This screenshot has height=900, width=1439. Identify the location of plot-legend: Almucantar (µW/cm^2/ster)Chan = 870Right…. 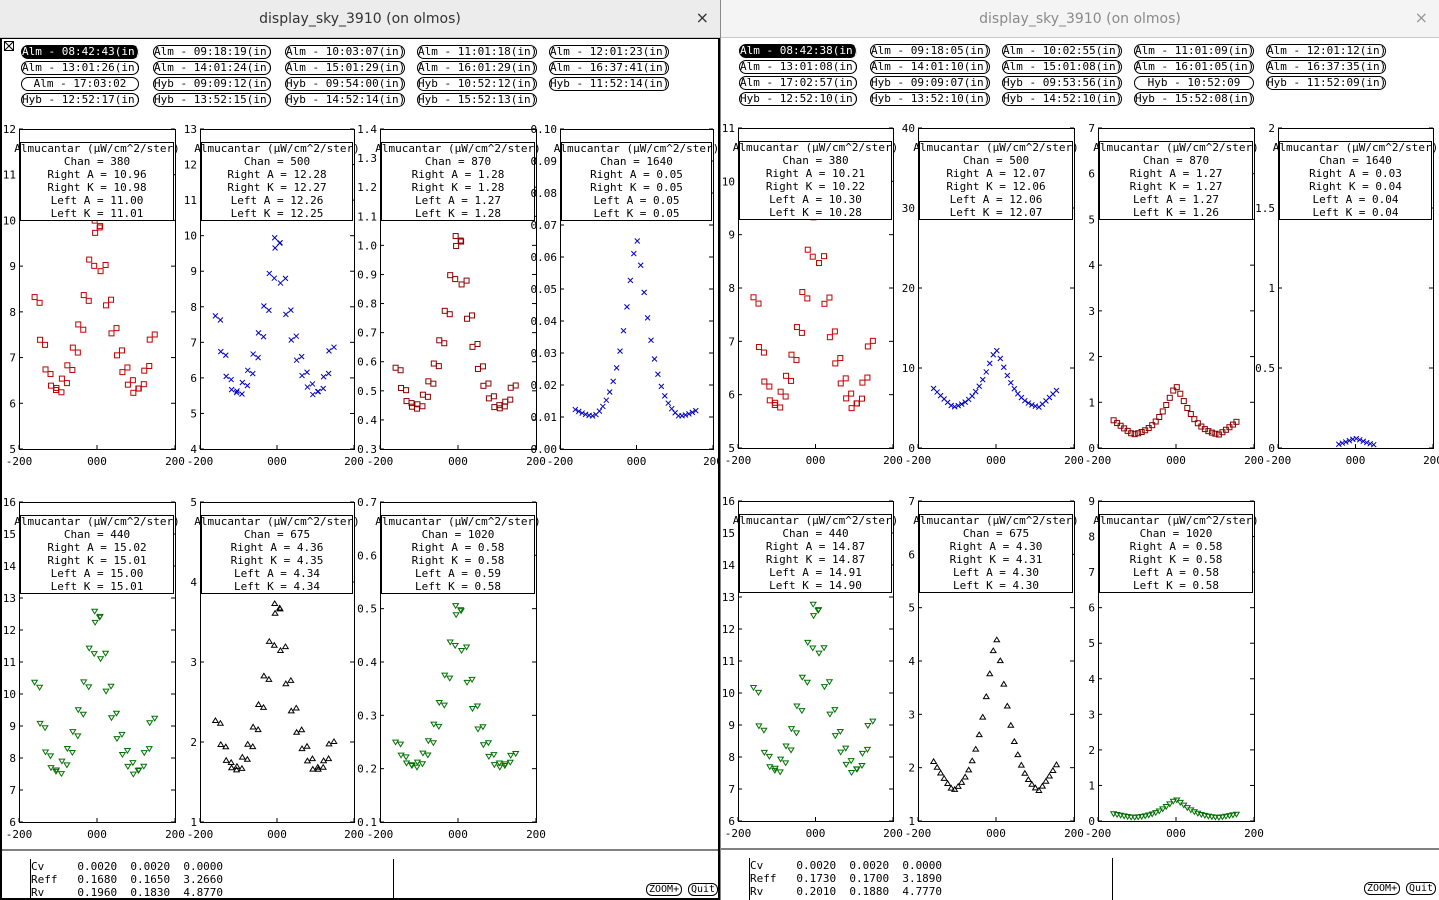
(1176, 180).